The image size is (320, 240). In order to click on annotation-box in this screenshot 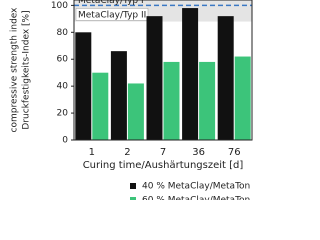, I will do `click(112, 14)`.